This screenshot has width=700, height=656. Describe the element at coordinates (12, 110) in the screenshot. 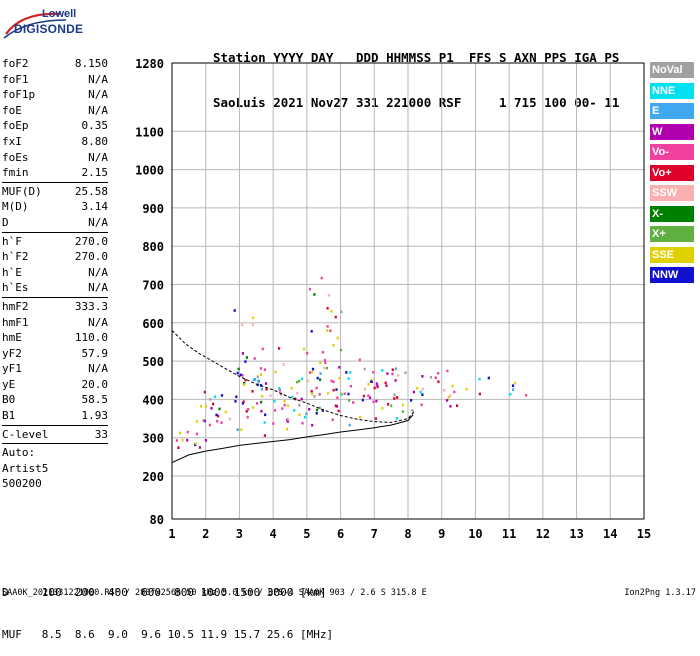

I see `param-label: foE` at that location.